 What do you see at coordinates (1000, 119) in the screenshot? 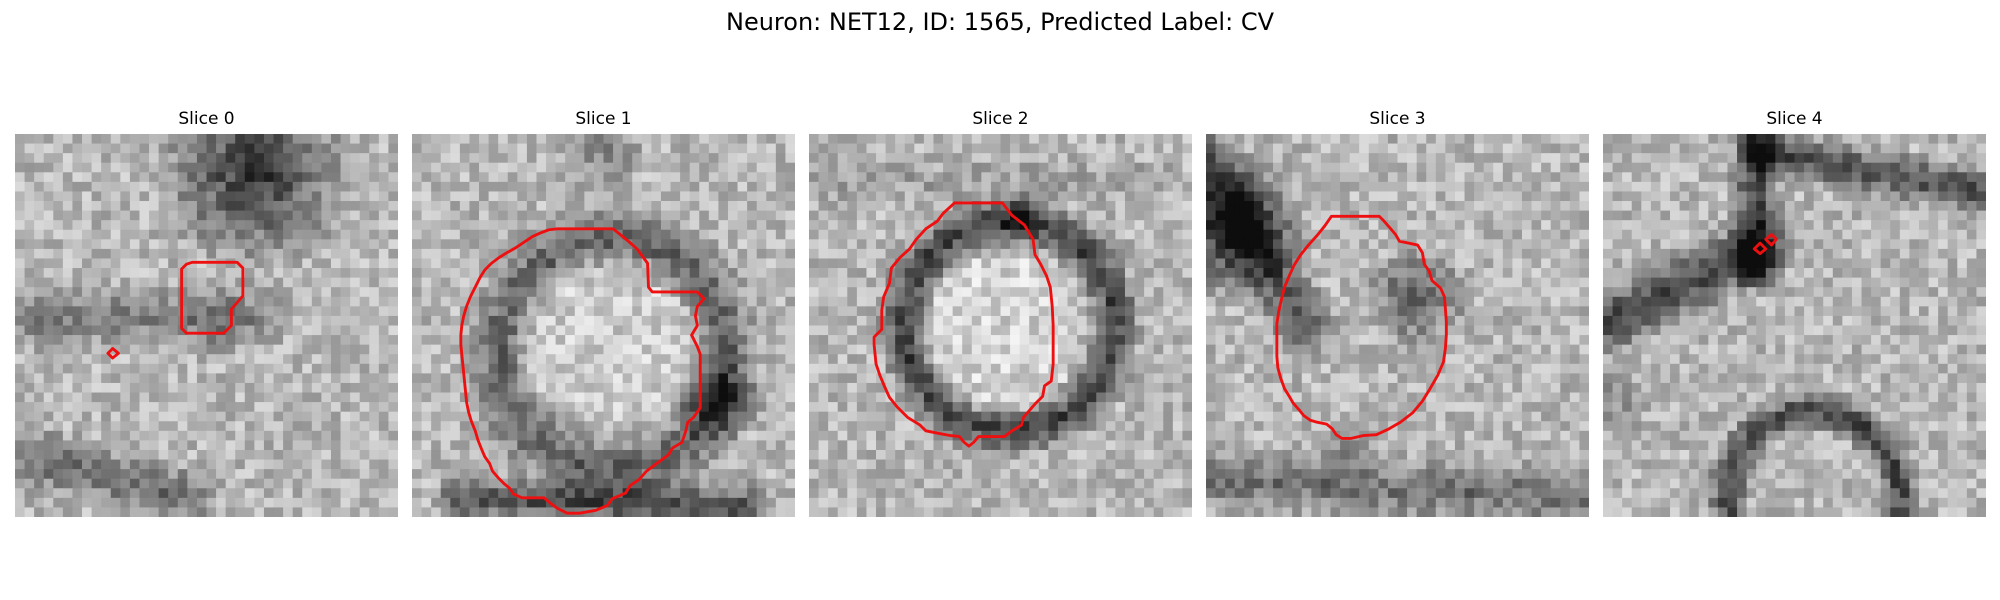
I see `panel-title: Slice 2` at bounding box center [1000, 119].